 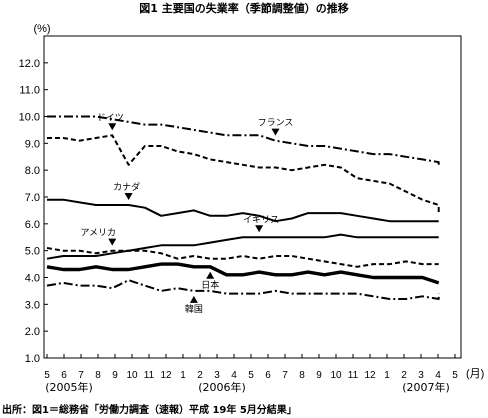 What do you see at coordinates (210, 285) in the screenshot?
I see `series-label: 日本` at bounding box center [210, 285].